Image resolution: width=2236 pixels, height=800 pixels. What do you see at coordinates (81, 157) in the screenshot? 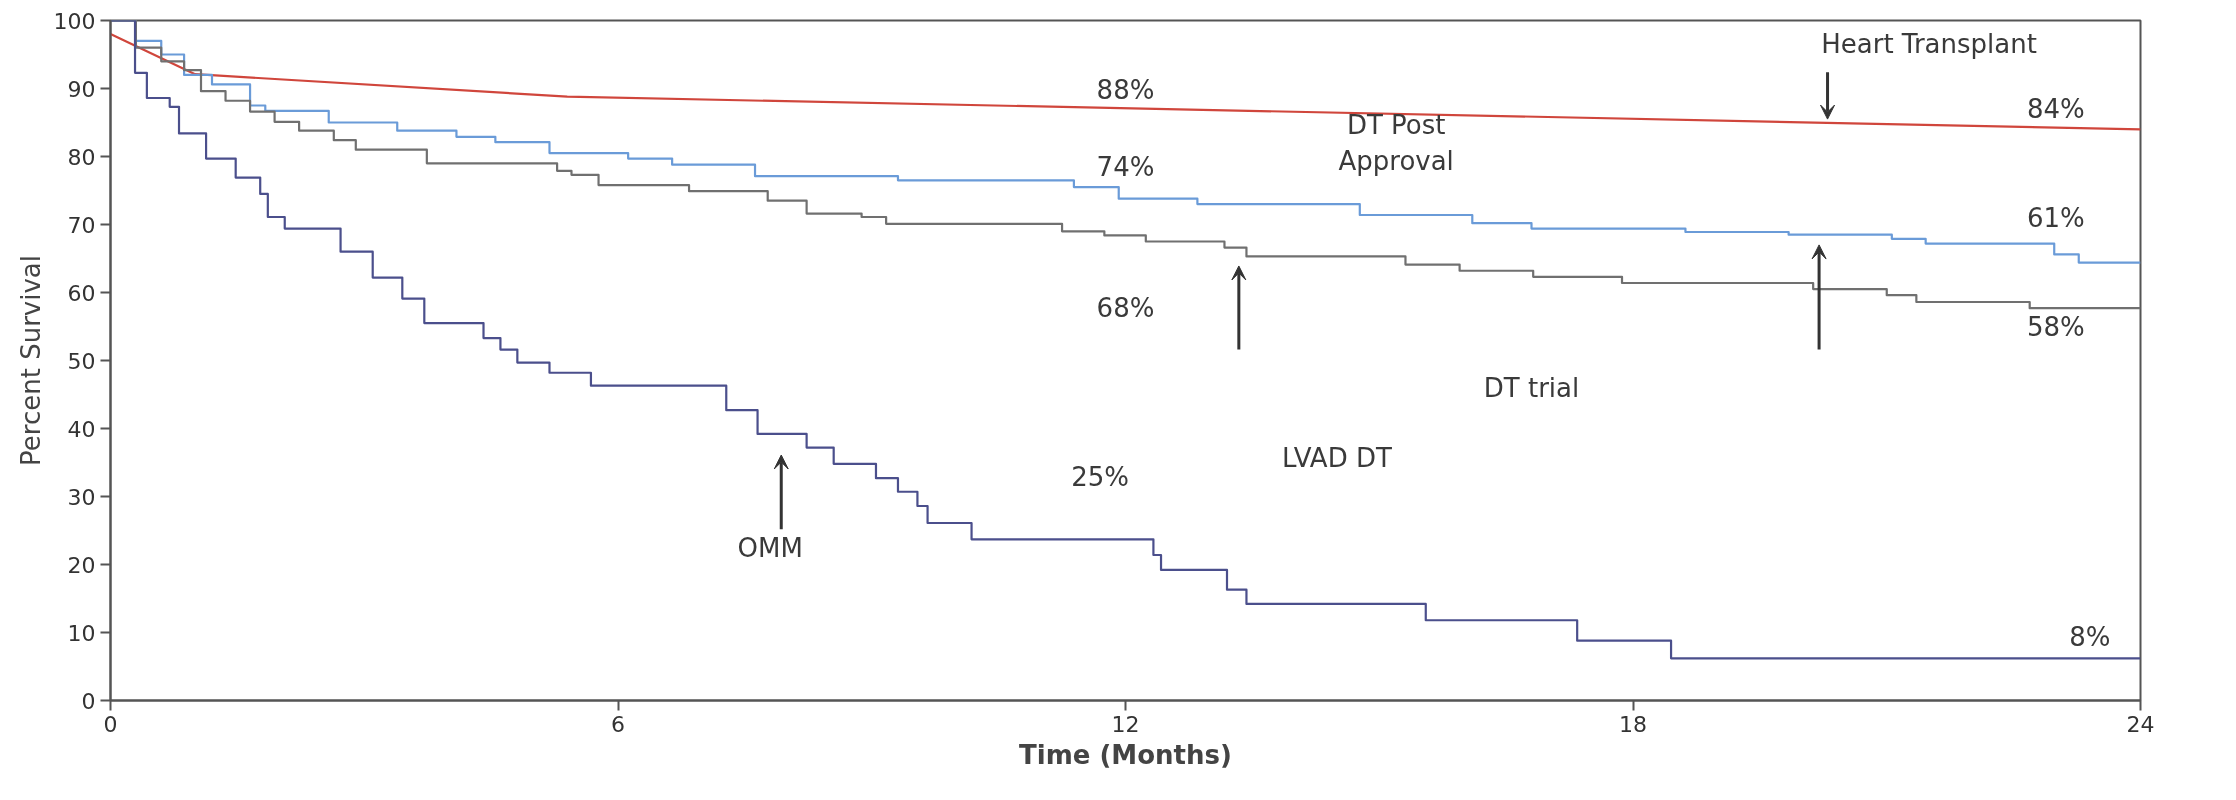
I see `y-tick-label: 80` at bounding box center [81, 157].